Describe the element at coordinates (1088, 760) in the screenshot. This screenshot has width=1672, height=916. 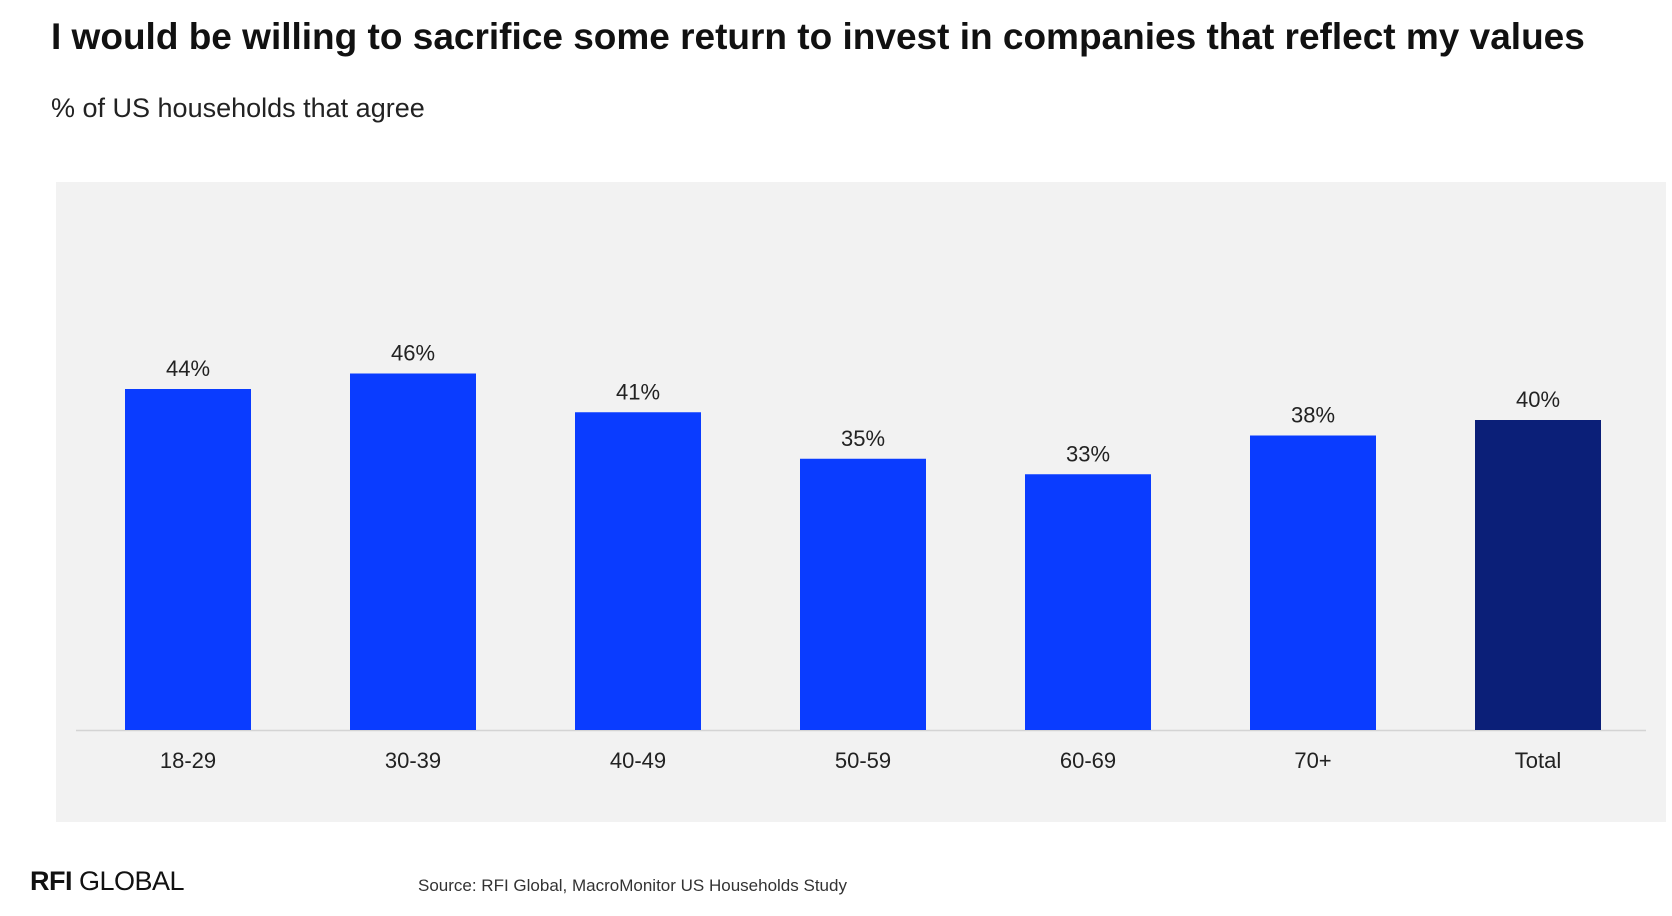
I see `x-tick-label: 60-69` at that location.